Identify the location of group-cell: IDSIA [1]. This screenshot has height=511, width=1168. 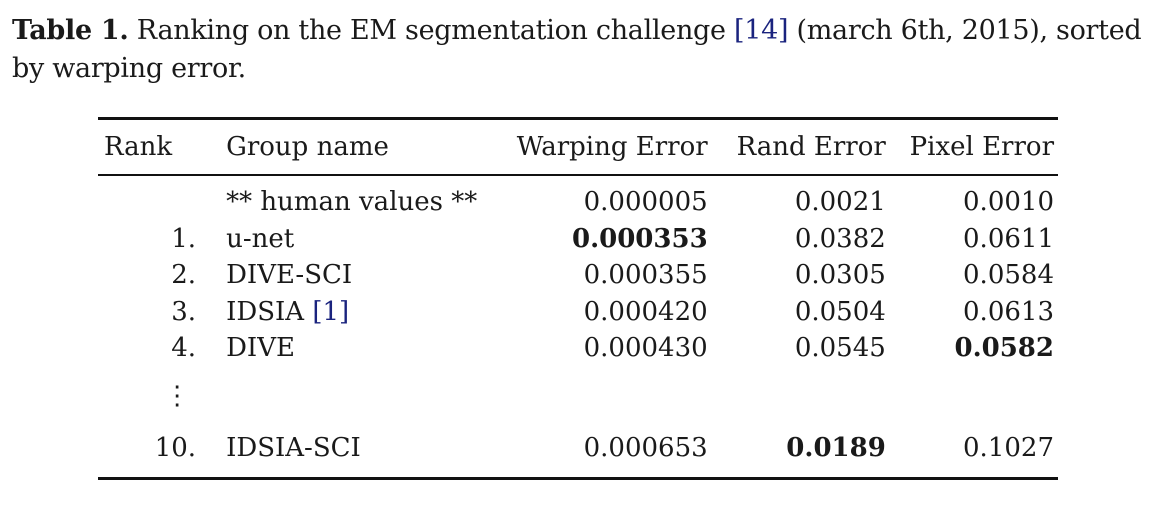
(341, 312).